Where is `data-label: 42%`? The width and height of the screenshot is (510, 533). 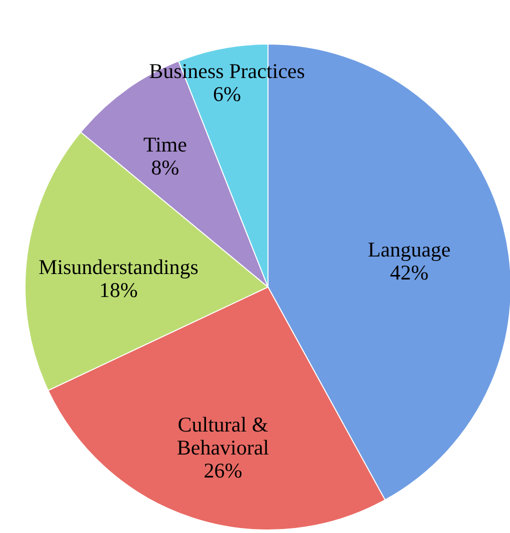 data-label: 42% is located at coordinates (409, 272).